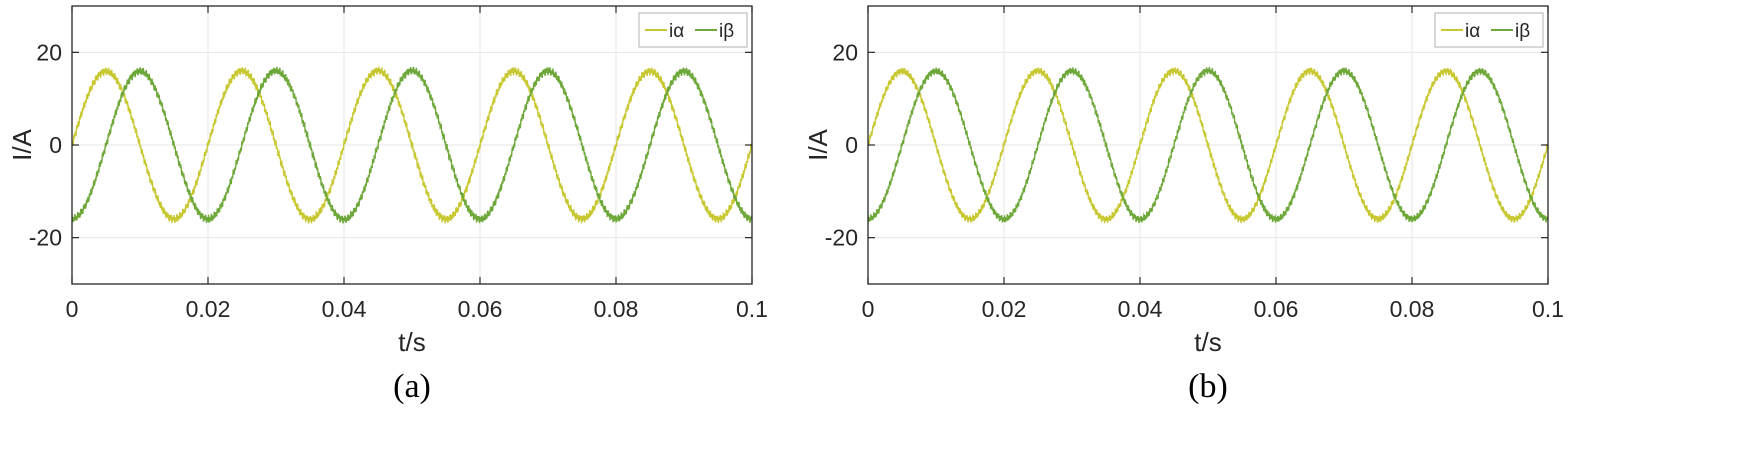 The height and width of the screenshot is (458, 1750). I want to click on panel-caption: (b), so click(1208, 386).